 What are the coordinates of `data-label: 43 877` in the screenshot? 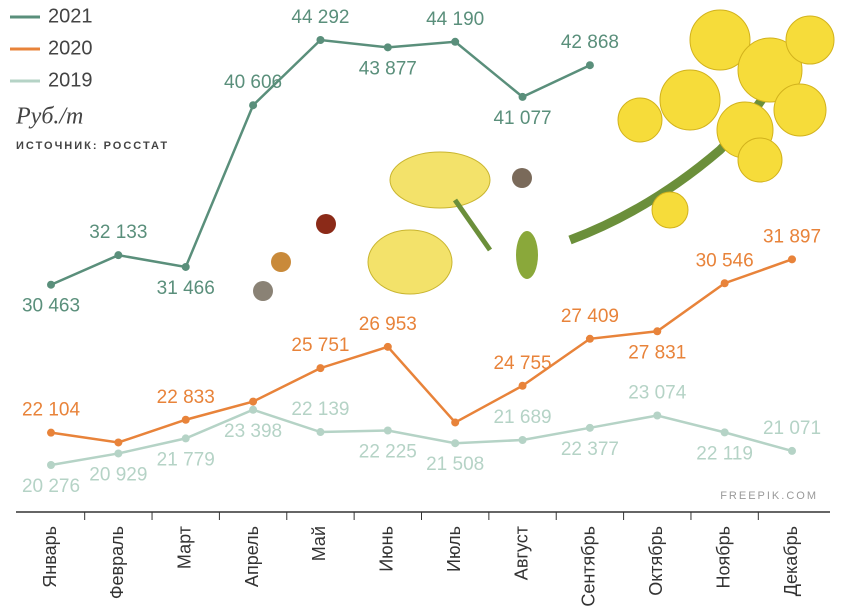 It's located at (388, 68).